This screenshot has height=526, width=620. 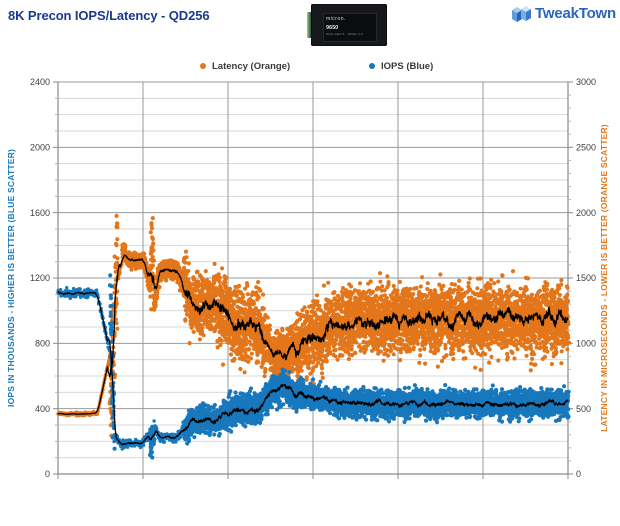 What do you see at coordinates (586, 344) in the screenshot?
I see `right-axis-tick-label: 1000` at bounding box center [586, 344].